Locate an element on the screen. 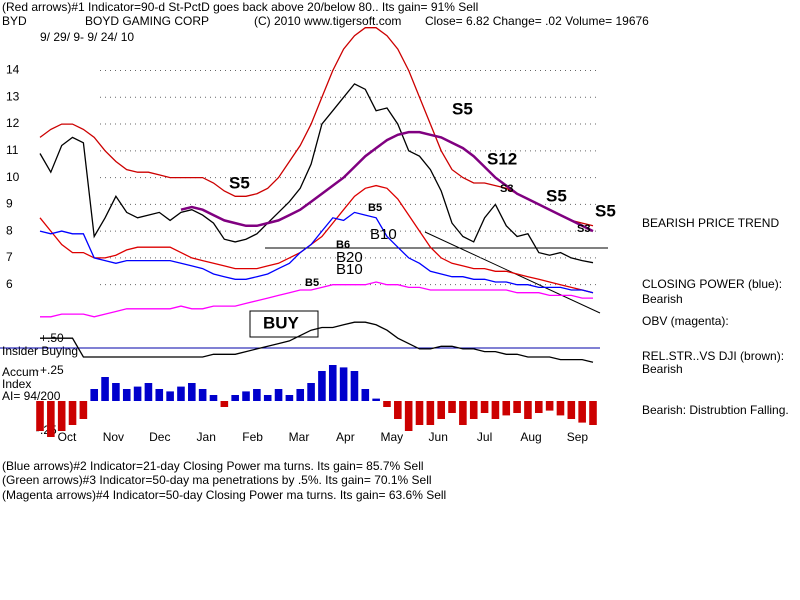 The image size is (800, 600). side-label: BEARISH PRICE TREND is located at coordinates (710, 223).